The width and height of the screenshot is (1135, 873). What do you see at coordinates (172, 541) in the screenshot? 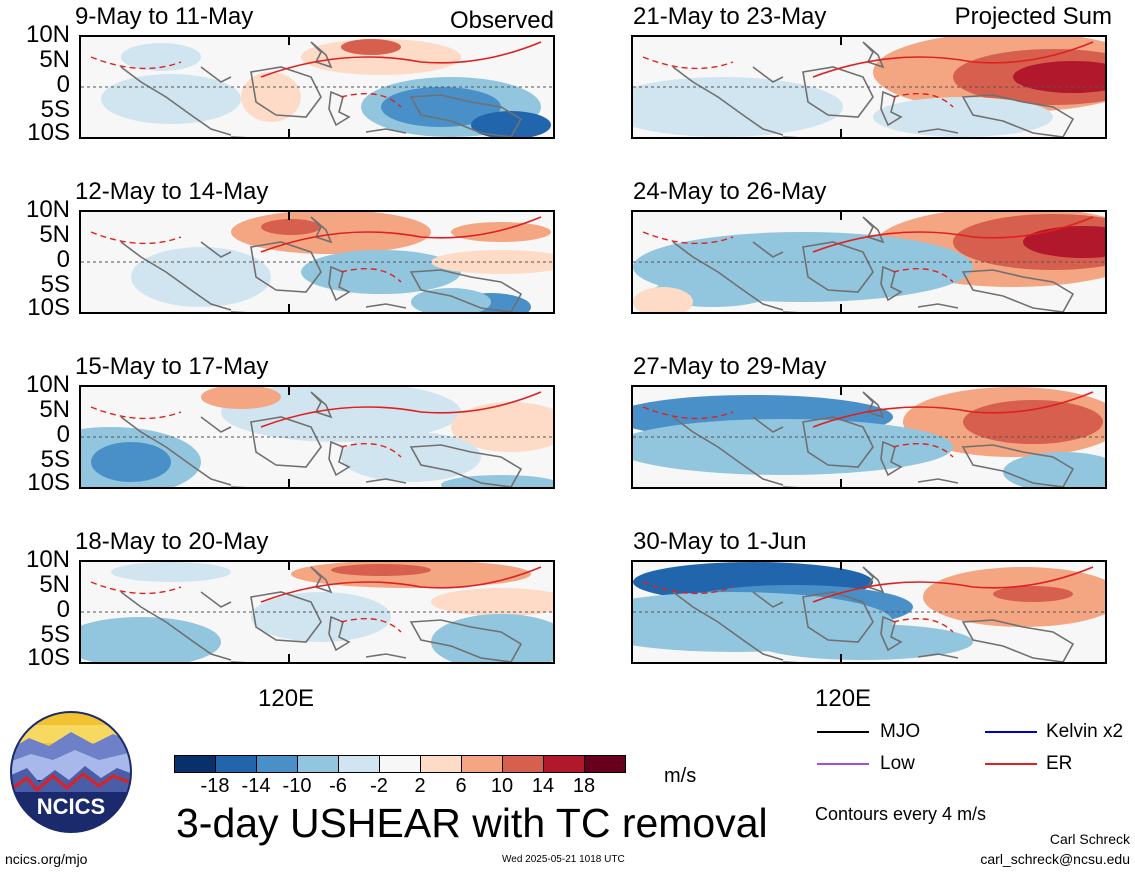
I see `panel-period-label: 18-May to 20-May` at bounding box center [172, 541].